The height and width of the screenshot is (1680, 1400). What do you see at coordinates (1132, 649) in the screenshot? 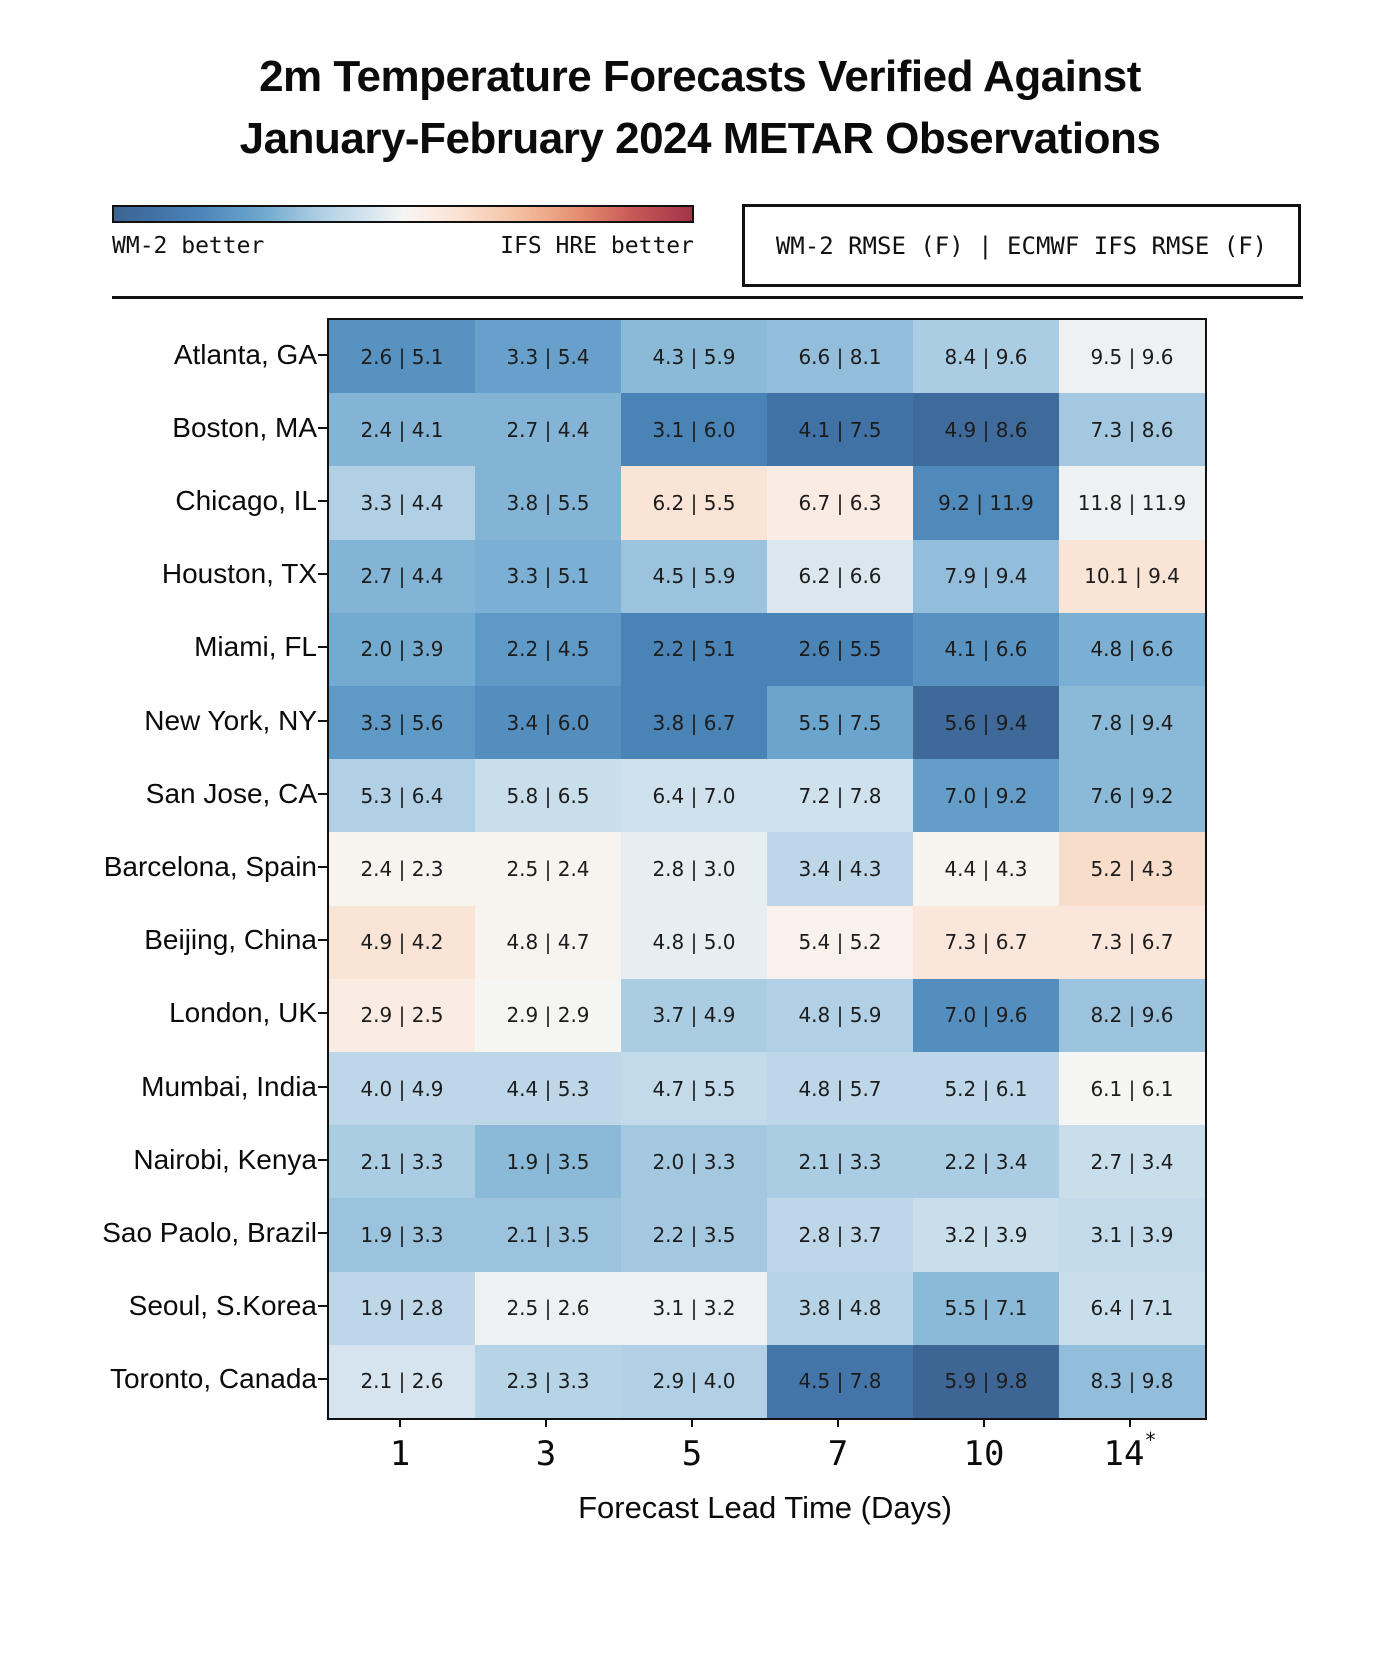
I see `heatmap-cell-miami-fl-day-14: 4.8 | 6.6` at bounding box center [1132, 649].